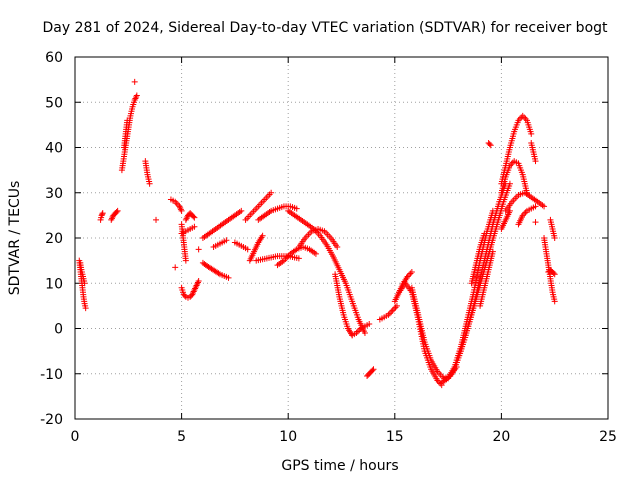 Image resolution: width=640 pixels, height=480 pixels. Describe the element at coordinates (339, 466) in the screenshot. I see `x-axis-label: GPS time / hours` at that location.